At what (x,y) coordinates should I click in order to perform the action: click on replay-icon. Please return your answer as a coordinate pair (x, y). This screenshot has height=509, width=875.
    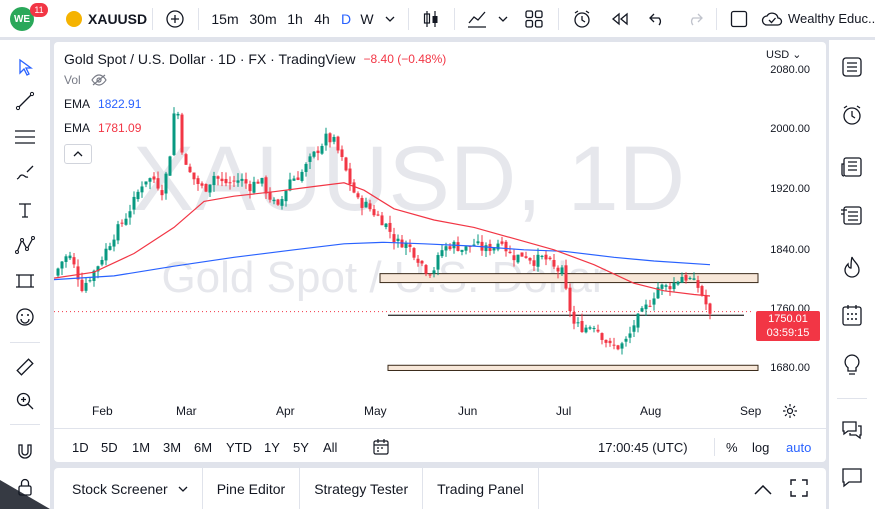
    Looking at the image, I should click on (620, 19).